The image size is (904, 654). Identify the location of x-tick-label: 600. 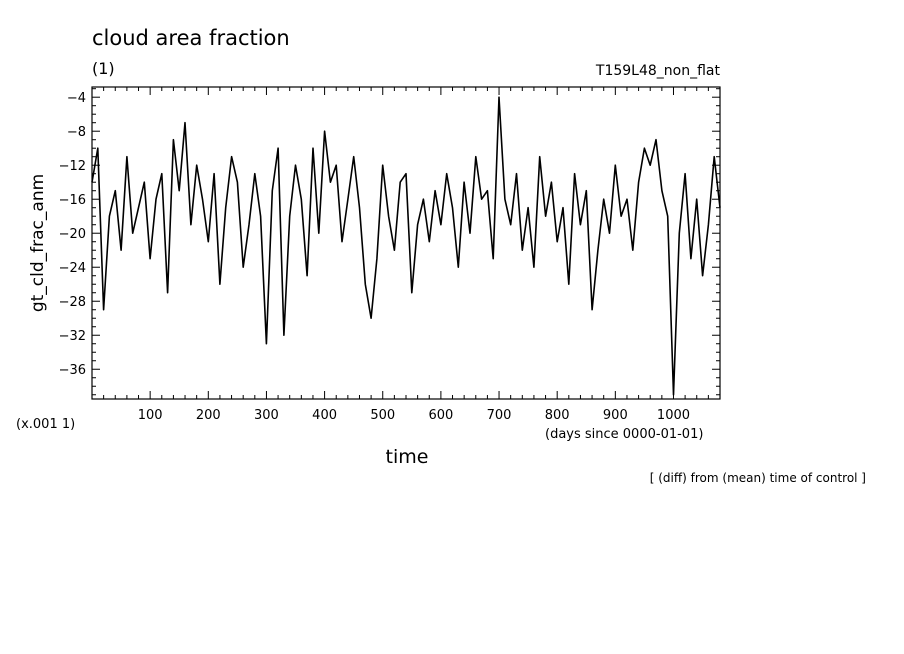
(440, 415).